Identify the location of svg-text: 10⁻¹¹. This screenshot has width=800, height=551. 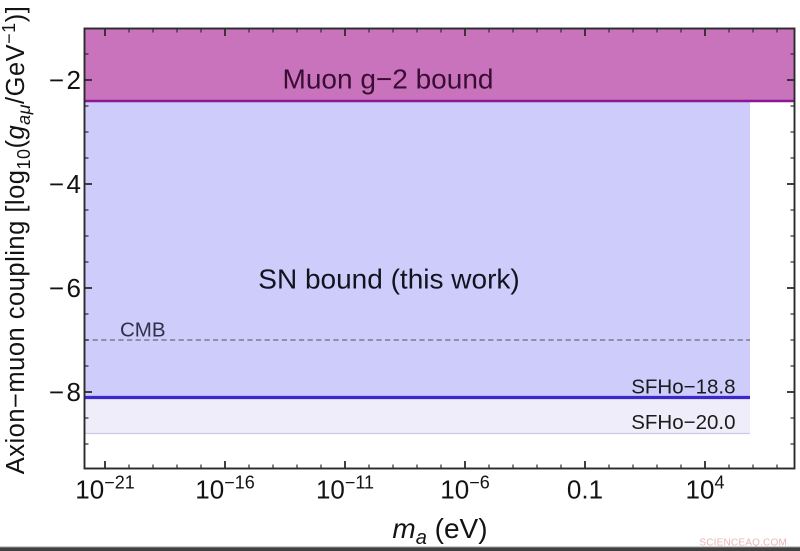
(345, 489).